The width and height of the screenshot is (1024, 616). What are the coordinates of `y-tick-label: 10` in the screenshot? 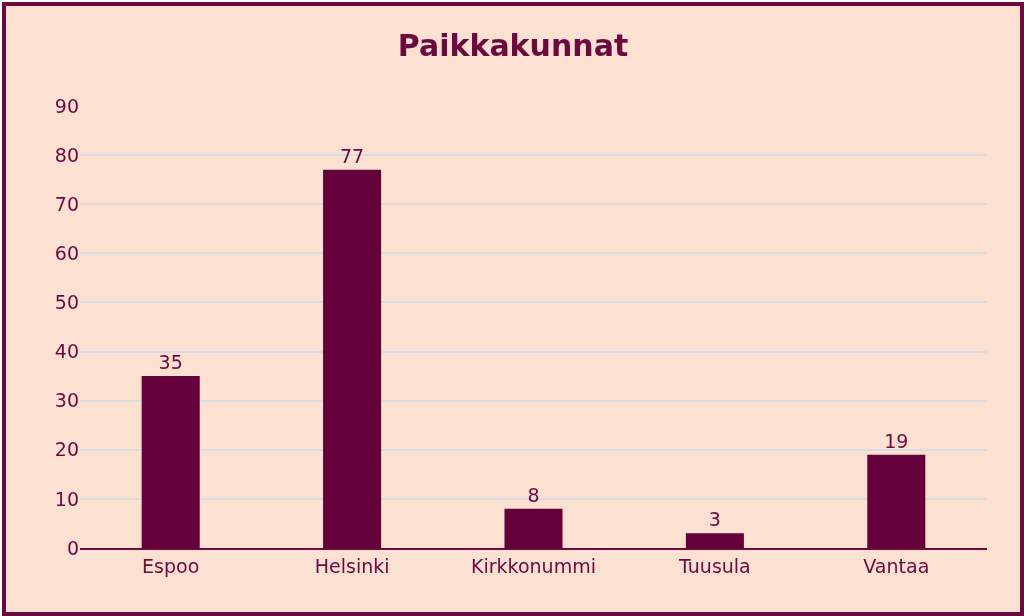 It's located at (66, 498).